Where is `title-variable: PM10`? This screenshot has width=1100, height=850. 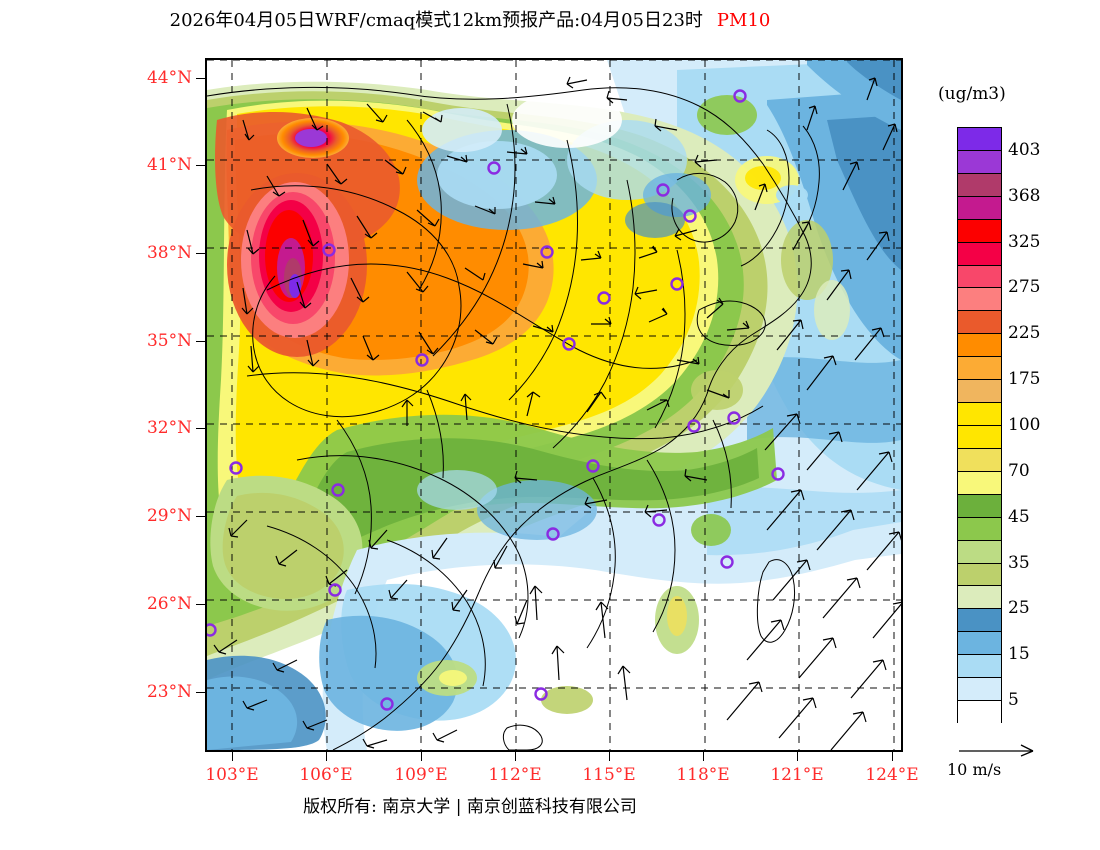
title-variable: PM10 is located at coordinates (743, 20).